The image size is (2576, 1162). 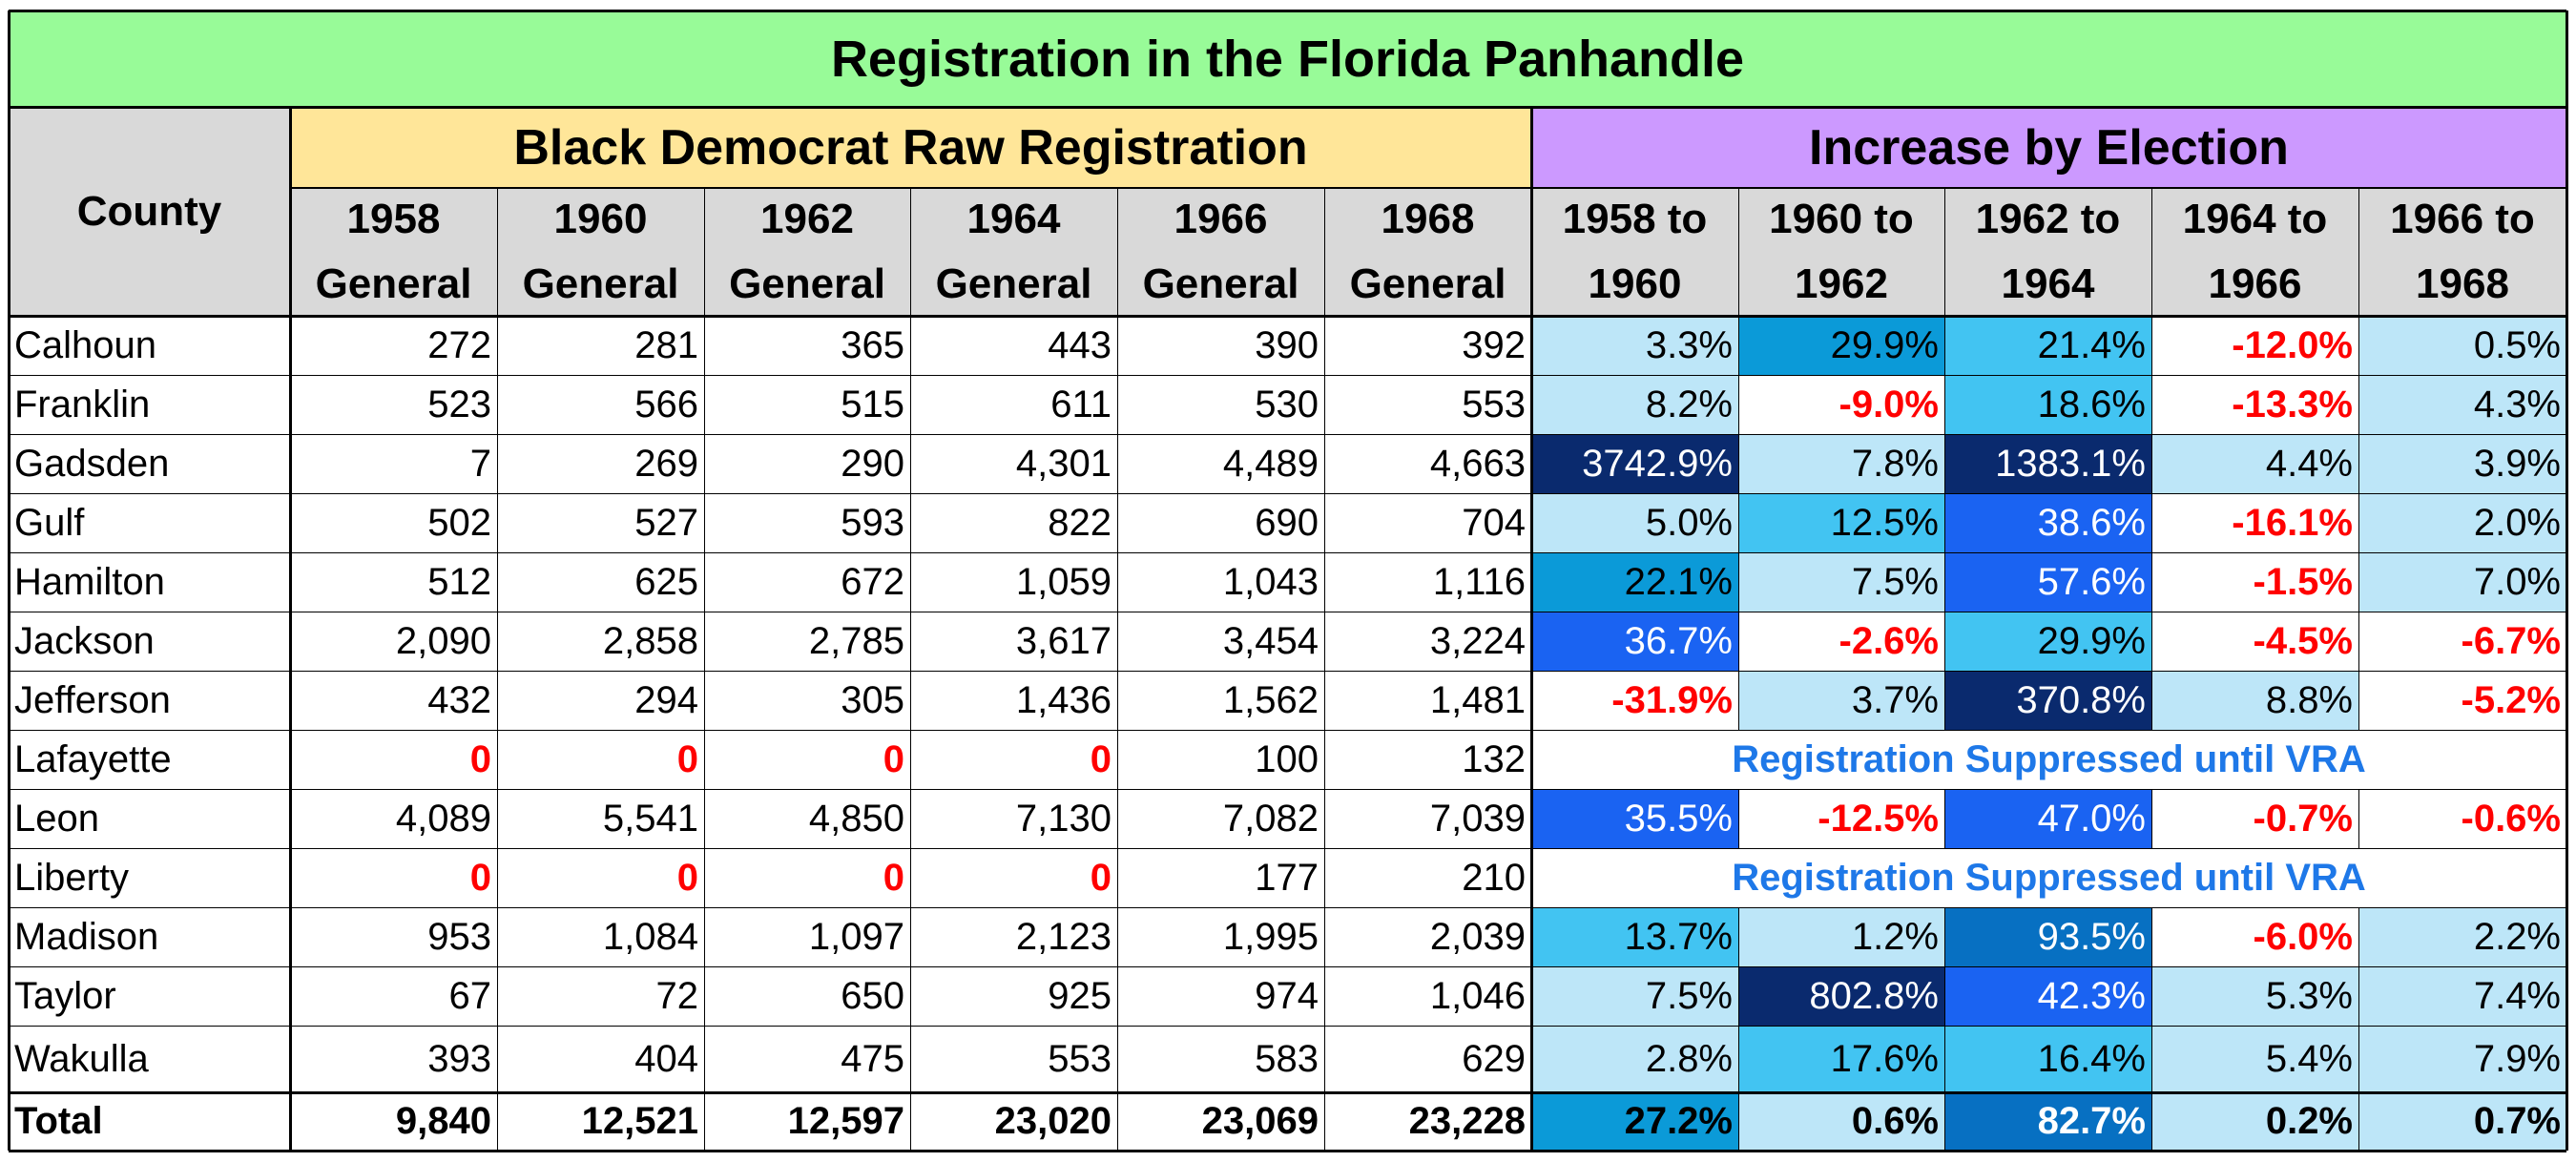 What do you see at coordinates (600, 818) in the screenshot?
I see `raw-count-cell: 5,541` at bounding box center [600, 818].